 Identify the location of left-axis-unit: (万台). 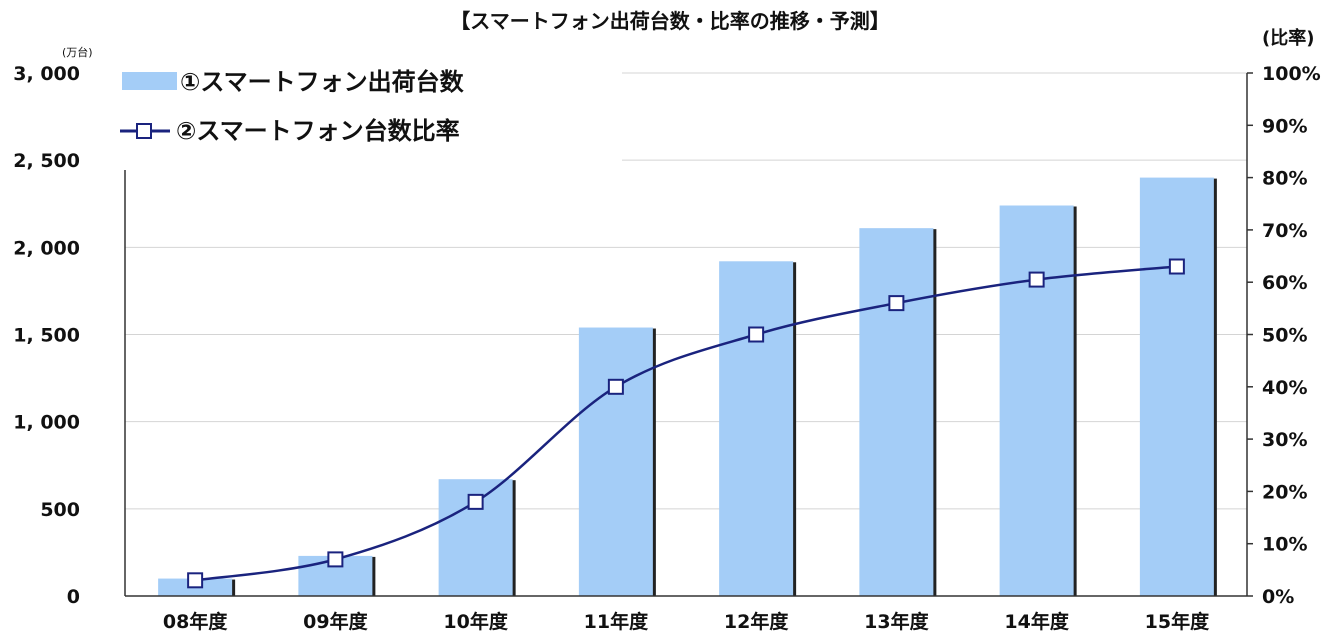
(77, 52).